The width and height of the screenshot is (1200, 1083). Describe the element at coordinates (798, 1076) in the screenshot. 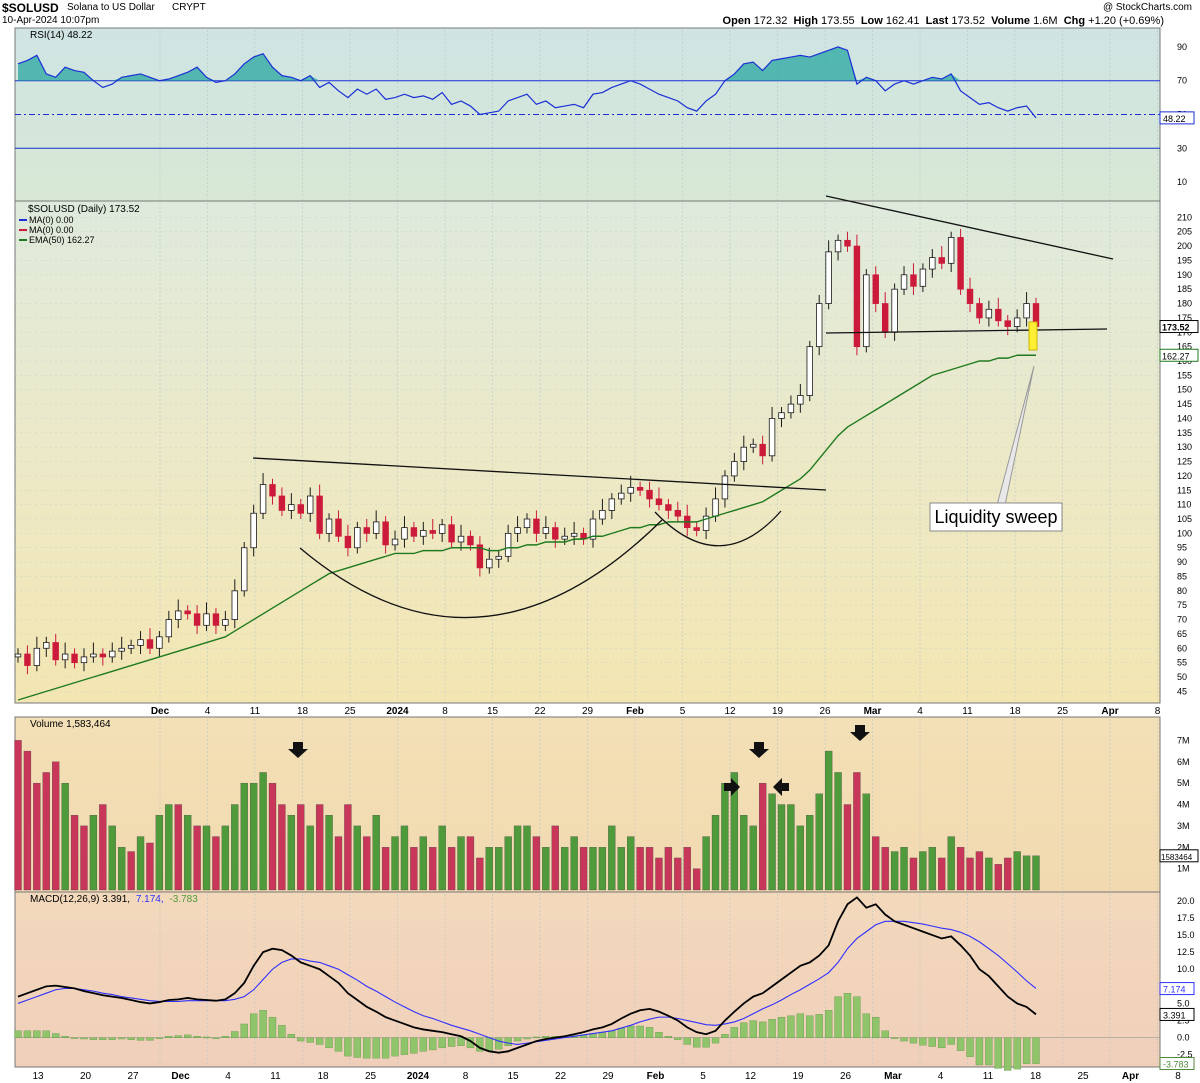

I see `x-tick-label-bottom: 19` at that location.